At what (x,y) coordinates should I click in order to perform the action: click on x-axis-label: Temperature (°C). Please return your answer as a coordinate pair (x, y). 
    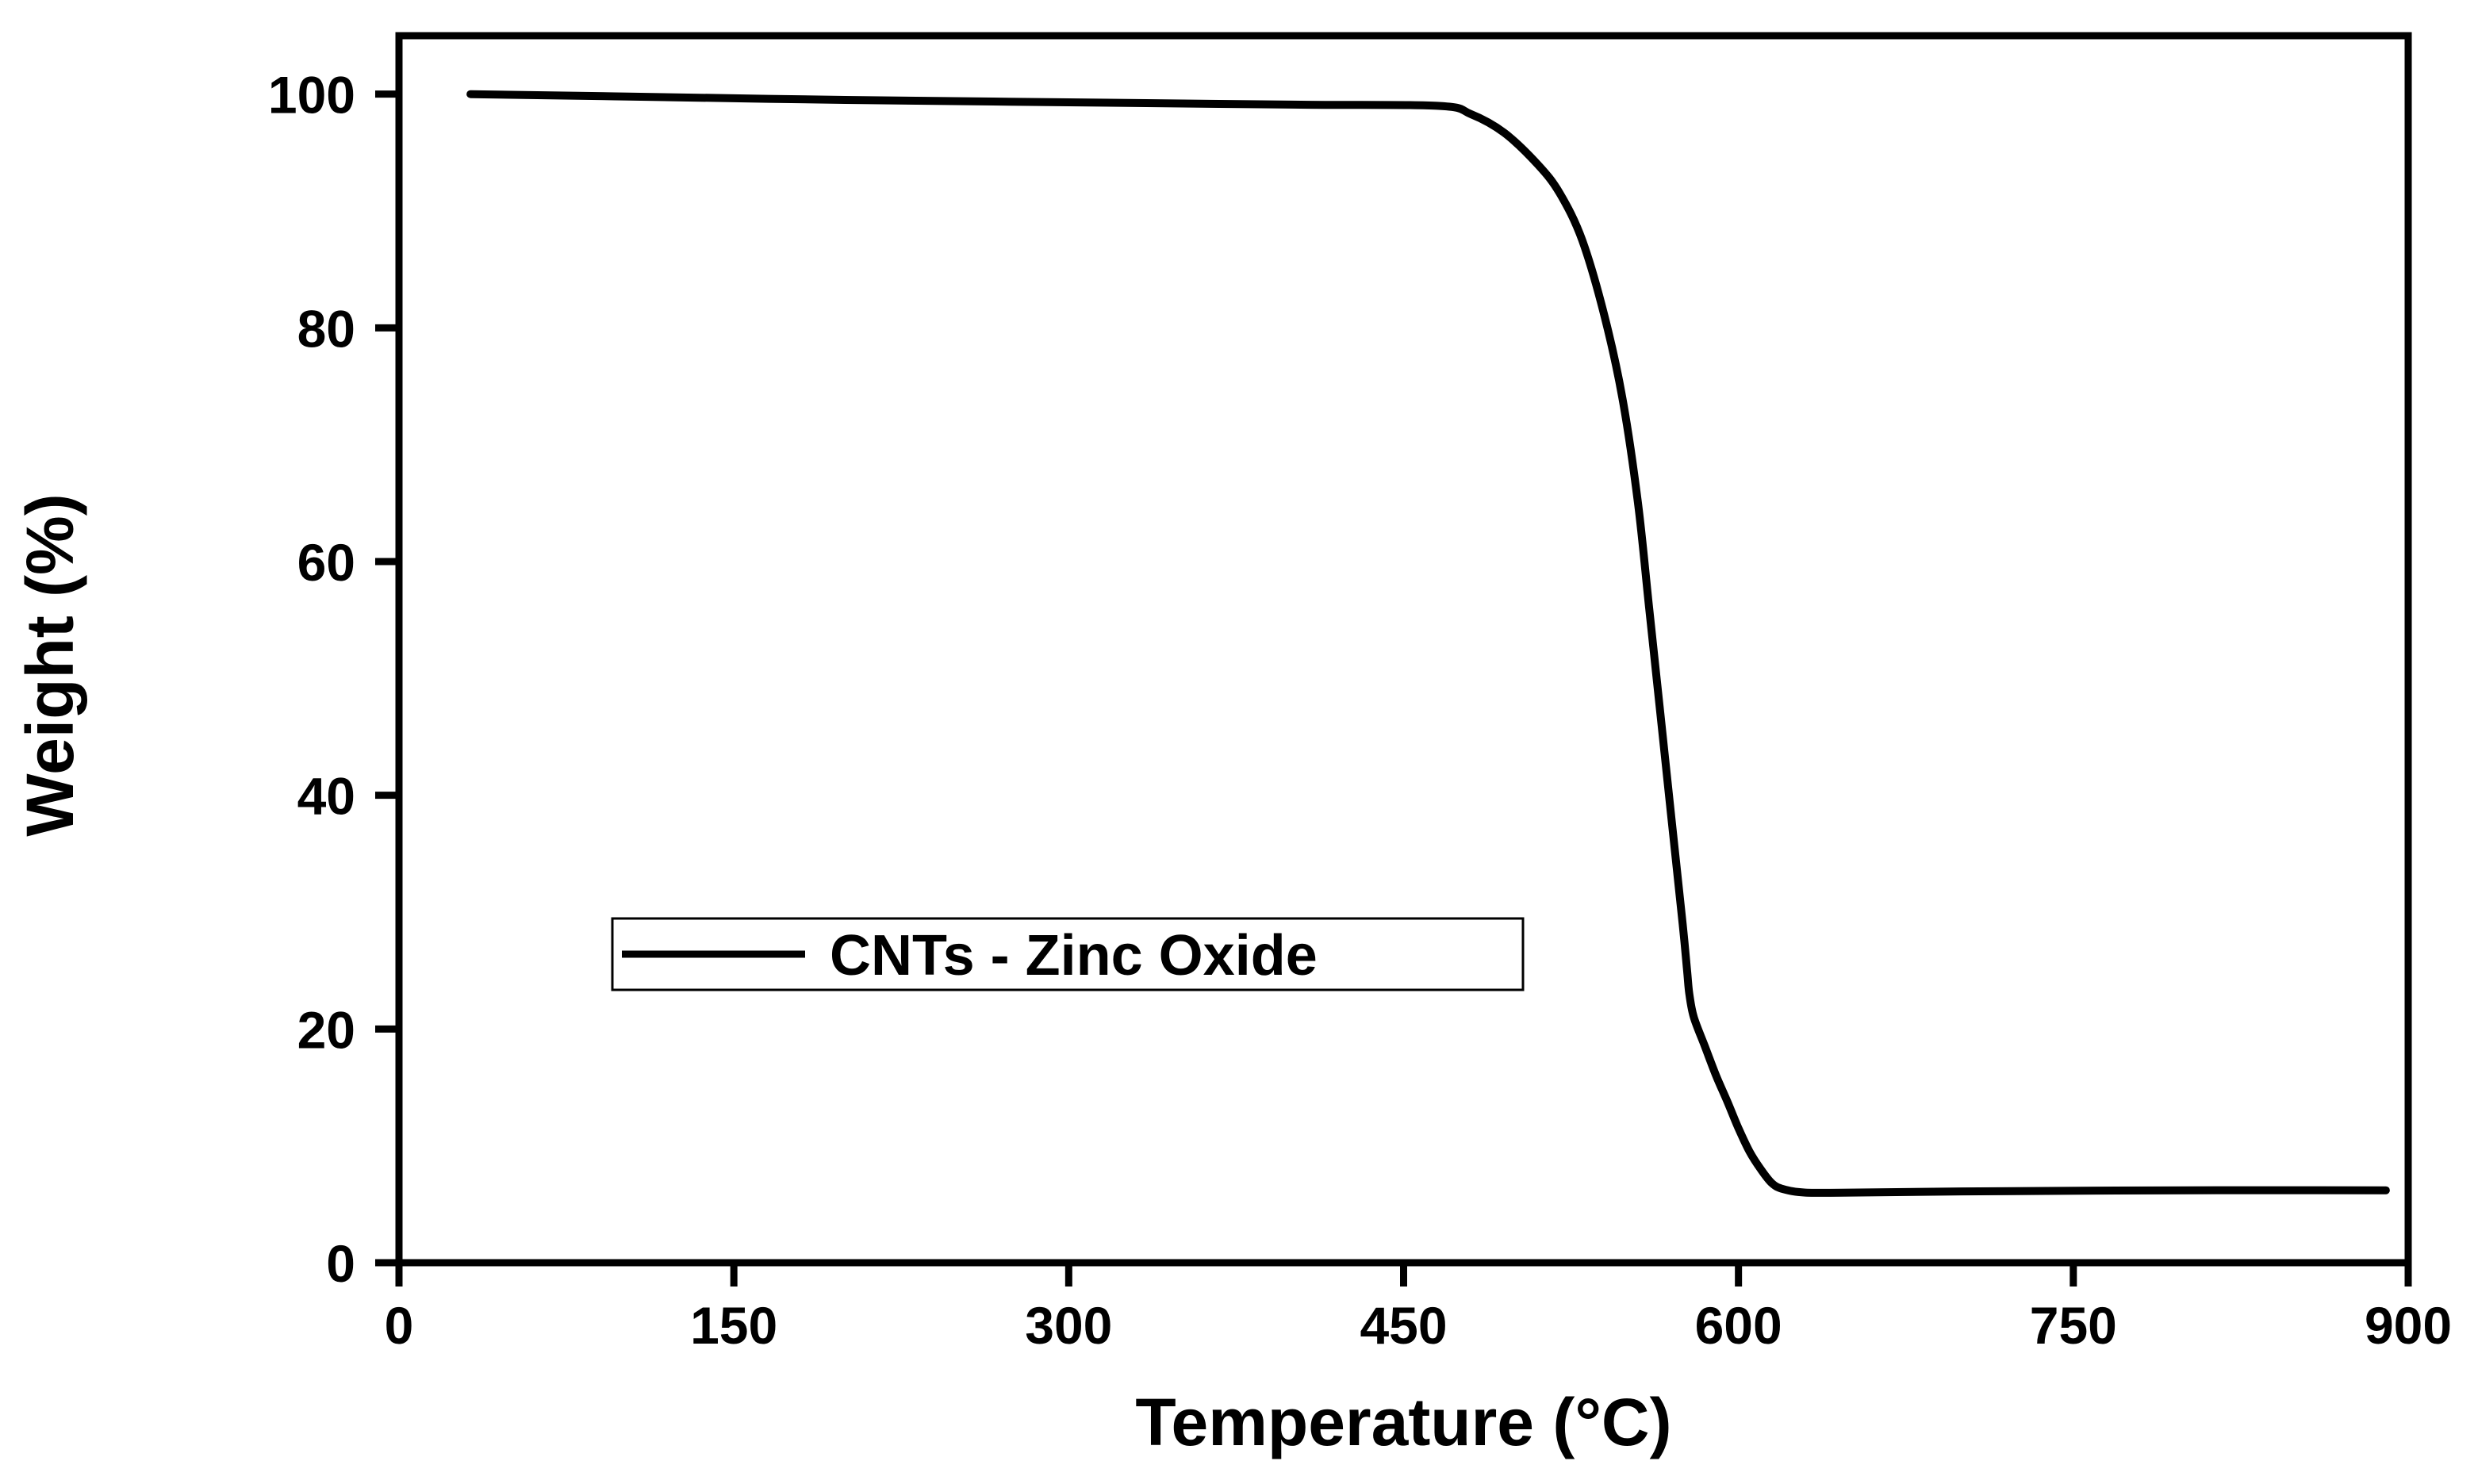
    Looking at the image, I should click on (1403, 1422).